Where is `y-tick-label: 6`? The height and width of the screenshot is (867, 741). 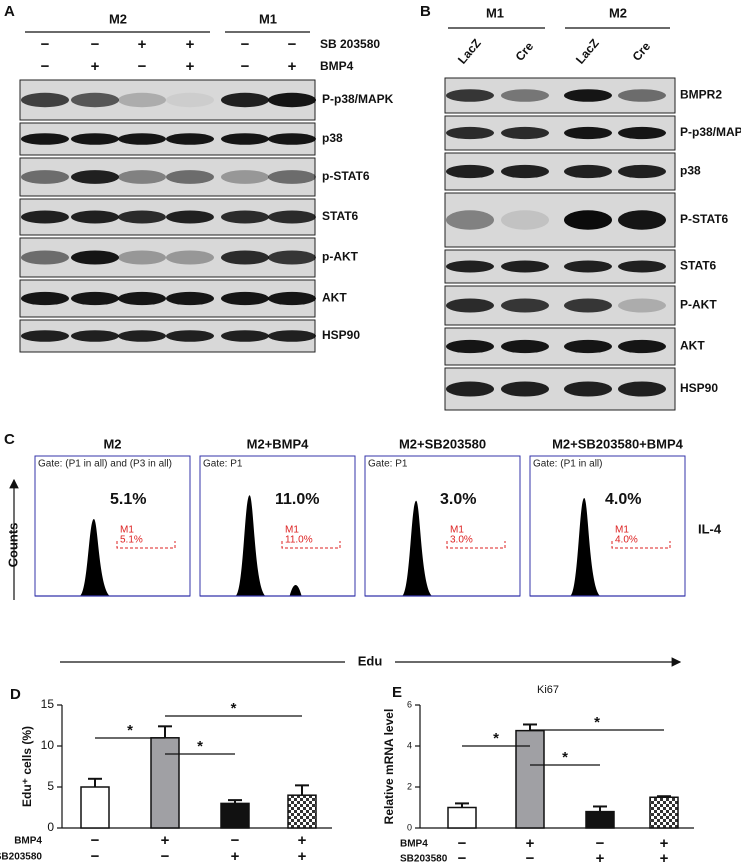 y-tick-label: 6 is located at coordinates (409, 704).